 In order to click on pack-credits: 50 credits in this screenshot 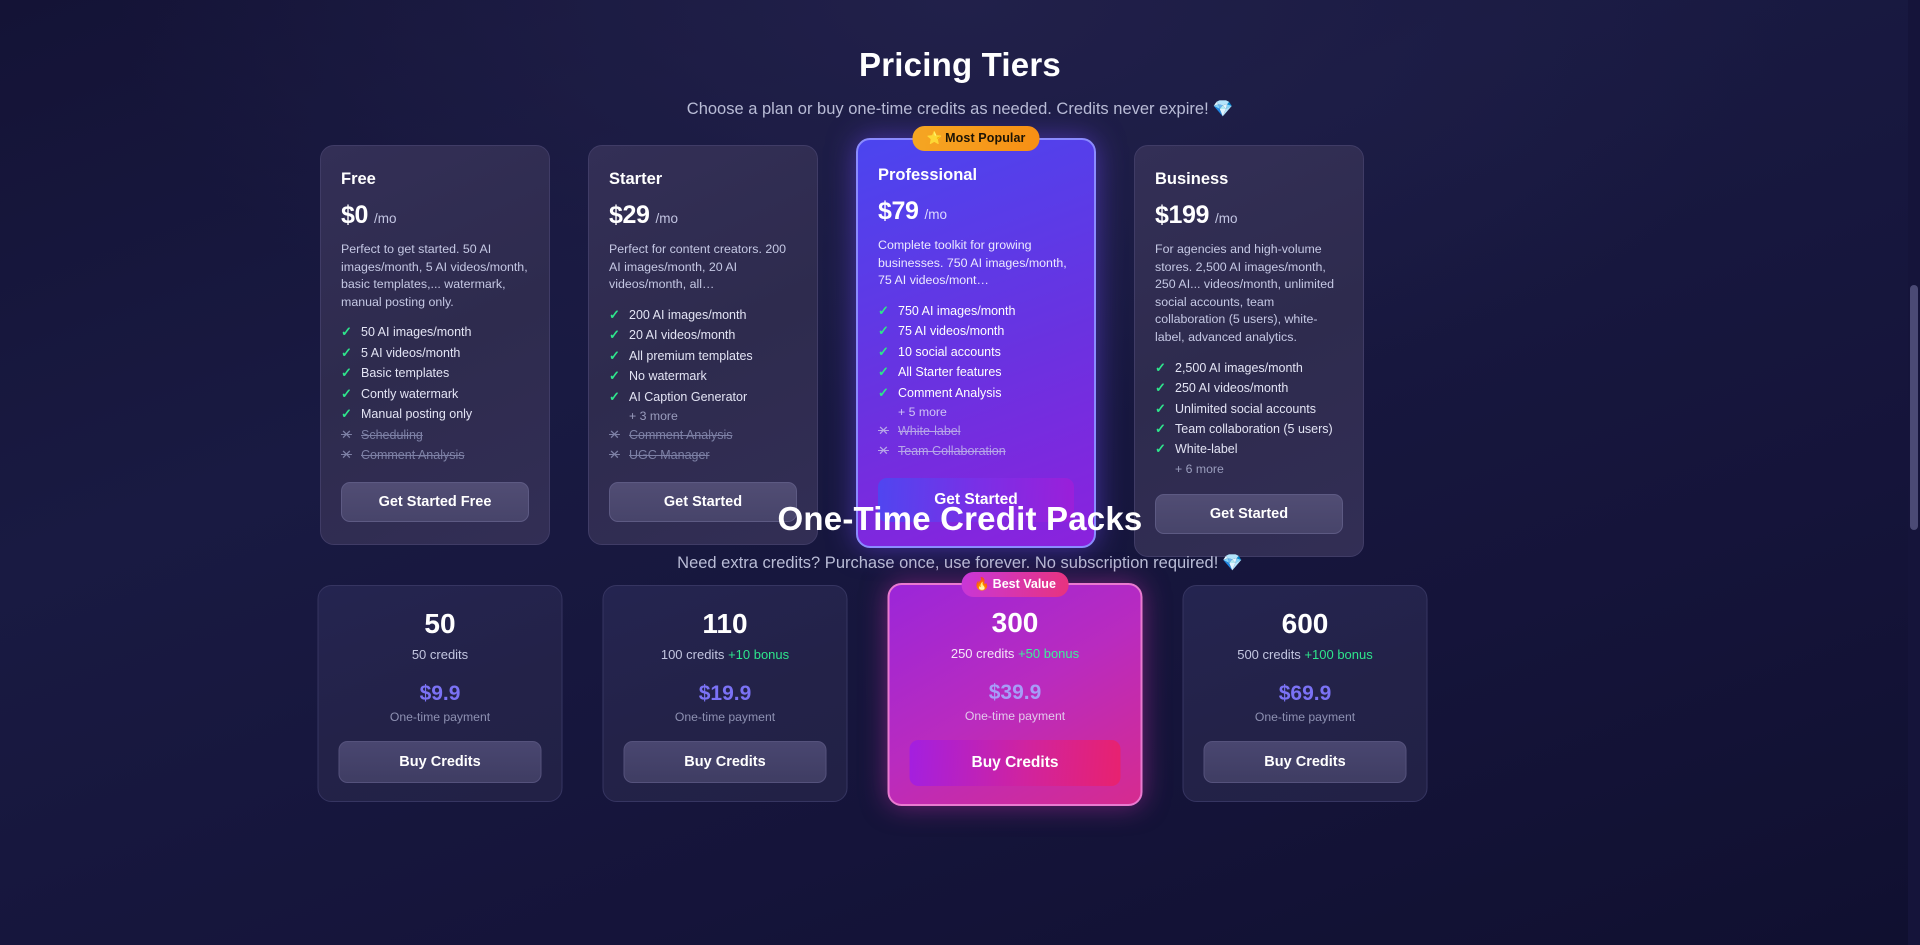, I will do `click(440, 654)`.